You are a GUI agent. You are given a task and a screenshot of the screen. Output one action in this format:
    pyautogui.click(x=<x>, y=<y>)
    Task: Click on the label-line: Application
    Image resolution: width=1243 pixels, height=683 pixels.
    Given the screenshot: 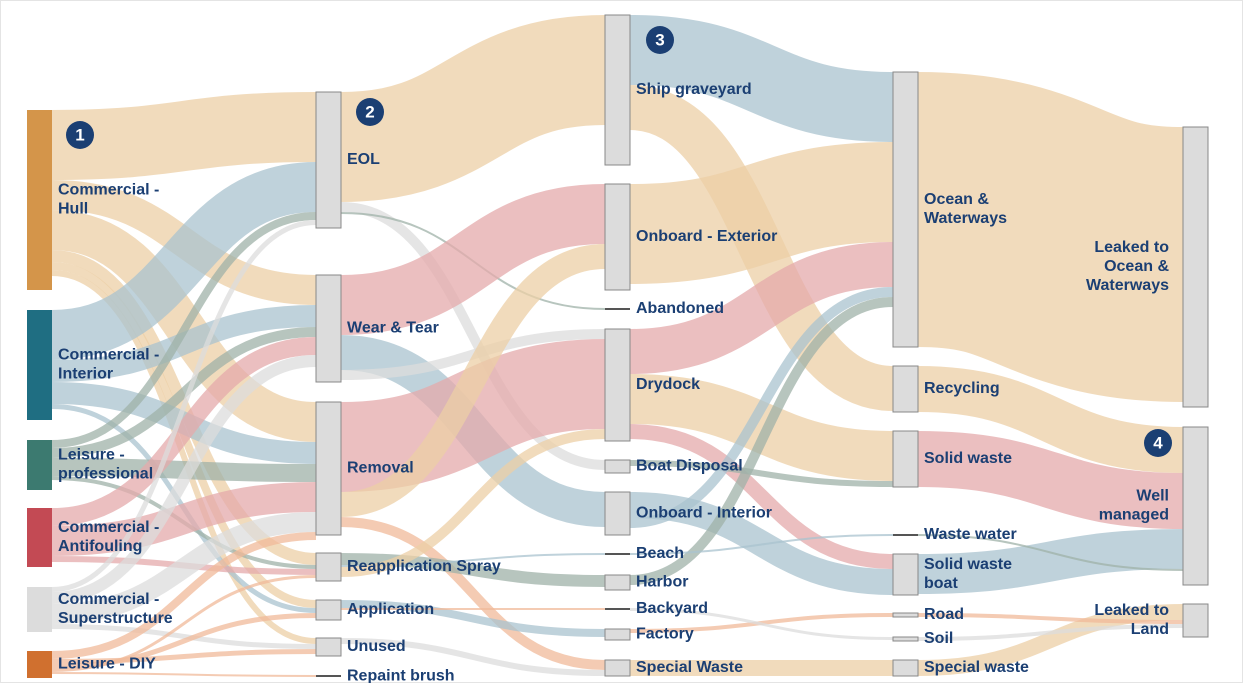 What is the action you would take?
    pyautogui.click(x=390, y=609)
    